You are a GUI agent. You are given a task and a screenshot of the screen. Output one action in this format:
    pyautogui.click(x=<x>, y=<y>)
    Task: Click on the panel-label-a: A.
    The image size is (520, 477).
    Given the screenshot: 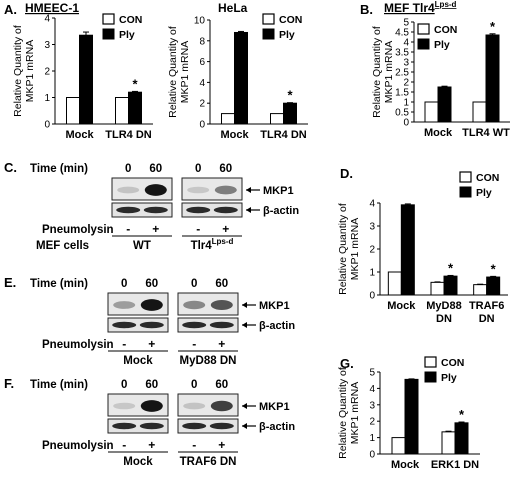 What is the action you would take?
    pyautogui.click(x=10, y=9)
    